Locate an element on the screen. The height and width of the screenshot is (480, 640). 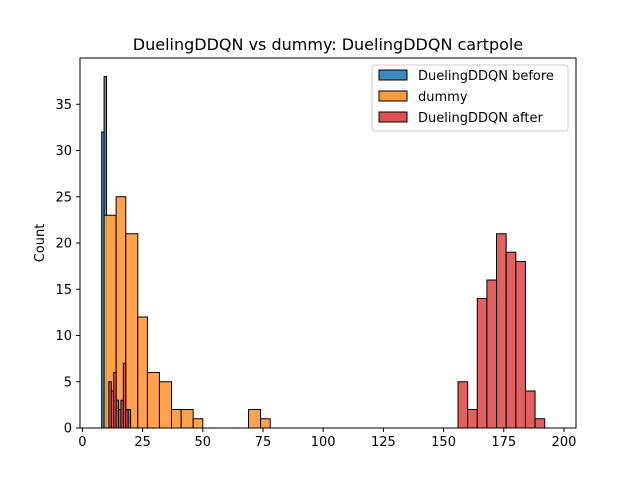
legend: DuelingDDQN before dummy DuelingDDQN after is located at coordinates (470, 98).